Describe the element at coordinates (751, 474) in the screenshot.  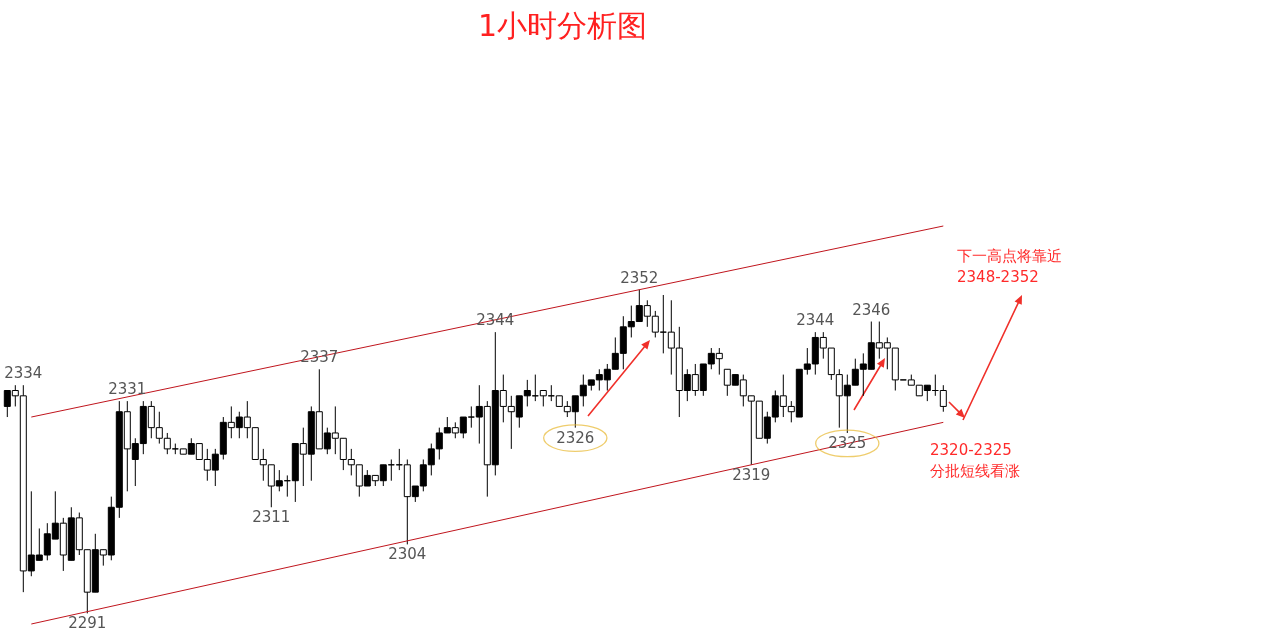
I see `annotation: 2319` at that location.